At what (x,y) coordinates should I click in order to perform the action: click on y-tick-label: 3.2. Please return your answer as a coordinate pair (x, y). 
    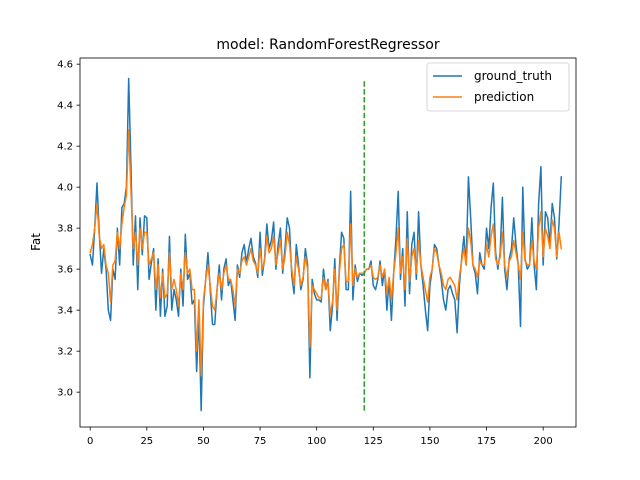
    Looking at the image, I should click on (65, 352).